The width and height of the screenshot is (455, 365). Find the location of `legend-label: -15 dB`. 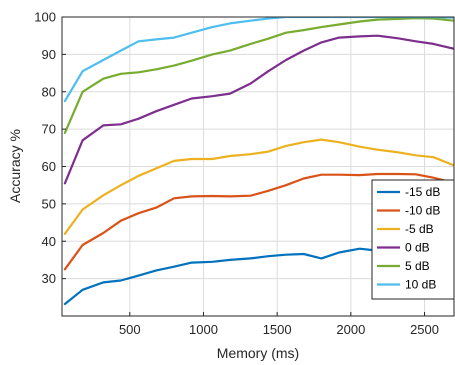

legend-label: -15 dB is located at coordinates (422, 192).